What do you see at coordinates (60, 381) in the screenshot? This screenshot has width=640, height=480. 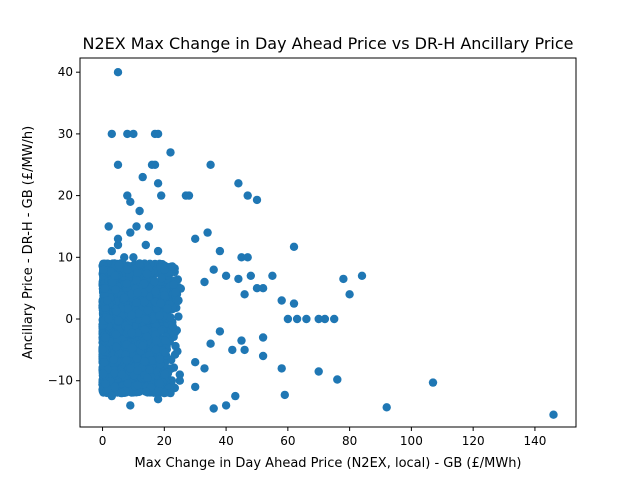 I see `y-tick-label: −10` at bounding box center [60, 381].